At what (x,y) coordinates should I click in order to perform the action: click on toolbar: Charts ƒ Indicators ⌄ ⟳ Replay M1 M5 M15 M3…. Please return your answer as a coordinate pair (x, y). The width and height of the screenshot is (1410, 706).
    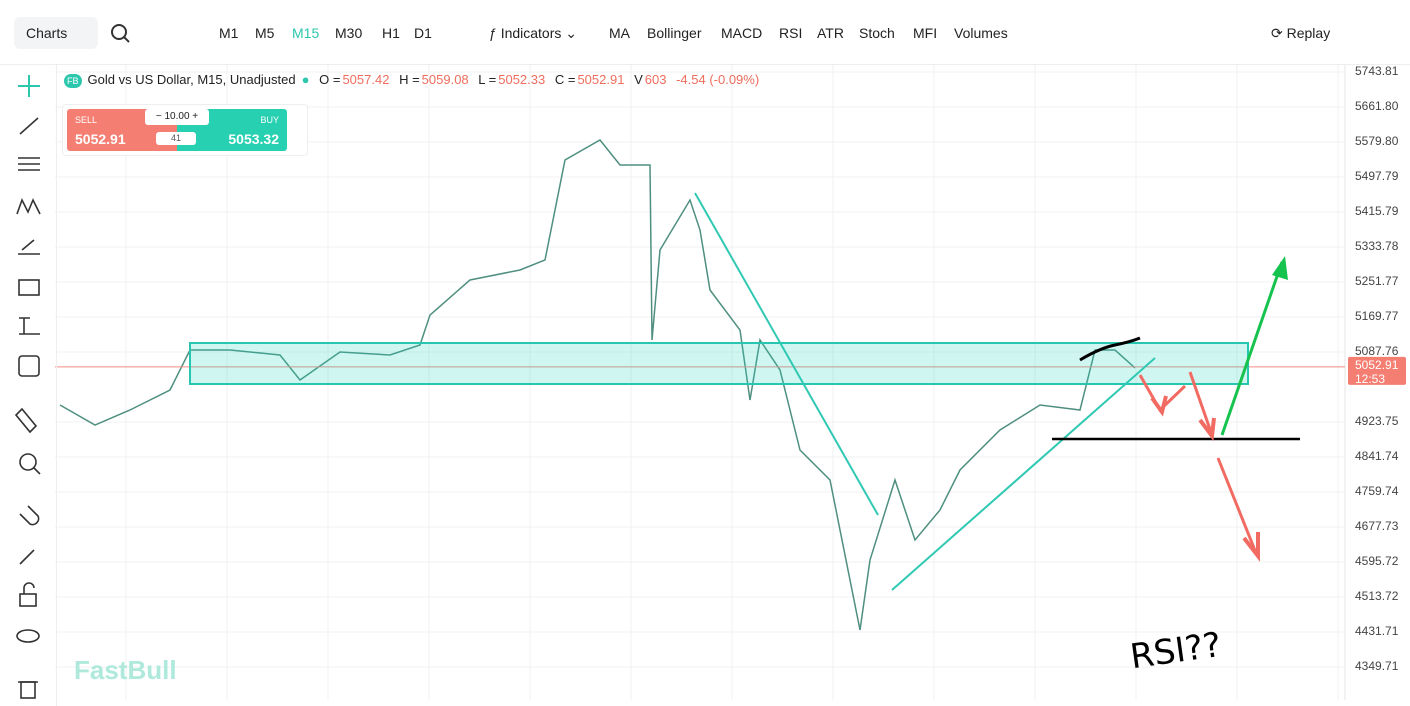
    Looking at the image, I should click on (705, 32).